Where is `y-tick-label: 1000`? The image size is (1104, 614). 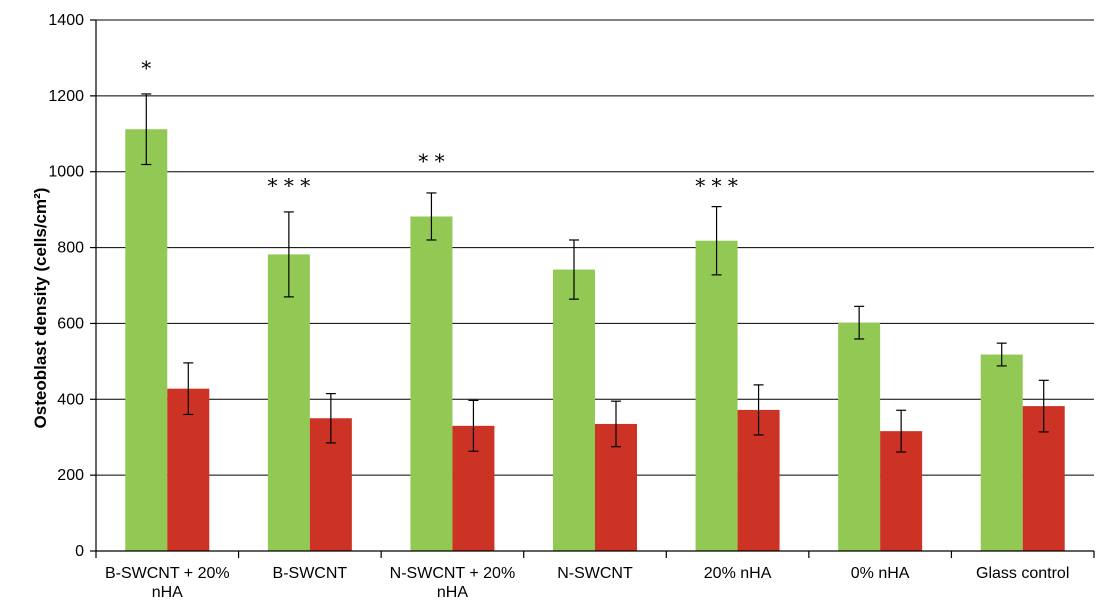
y-tick-label: 1000 is located at coordinates (66, 172).